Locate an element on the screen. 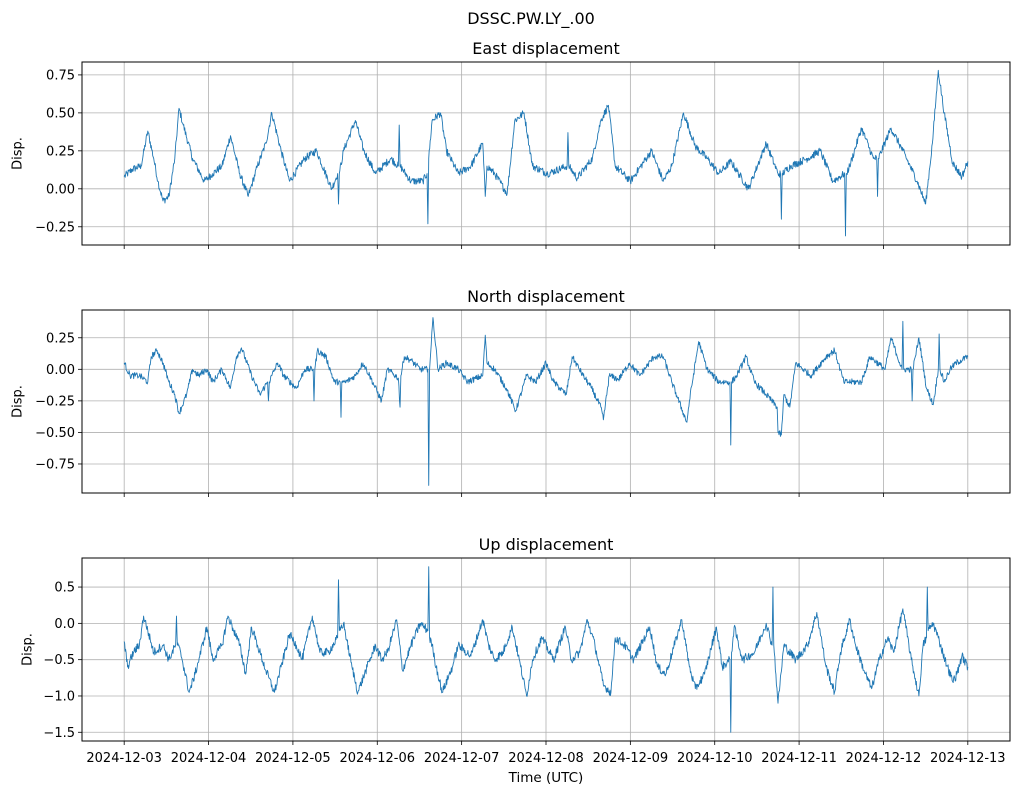 Image resolution: width=1021 pixels, height=795 pixels. panel-title: East displacement is located at coordinates (545, 48).